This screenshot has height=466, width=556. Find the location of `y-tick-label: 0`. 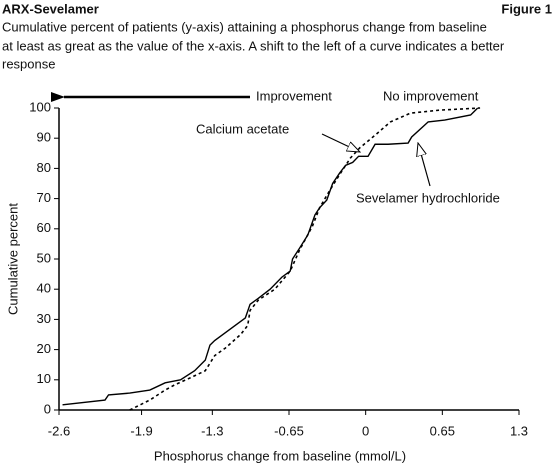

y-tick-label: 0 is located at coordinates (47, 408).